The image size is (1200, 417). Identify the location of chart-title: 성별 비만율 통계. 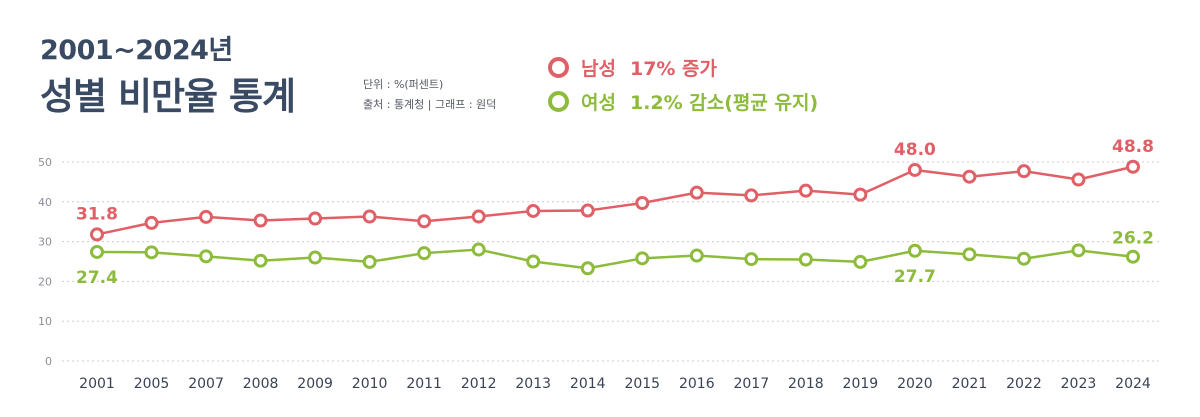
(168, 96).